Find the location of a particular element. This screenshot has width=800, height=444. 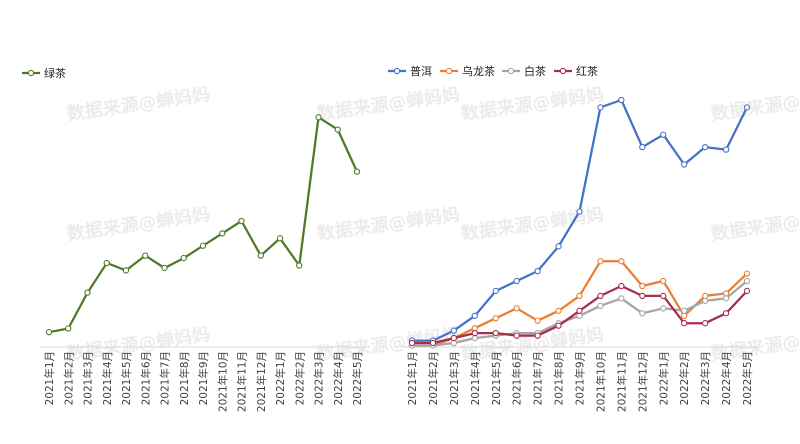

x-tick-label: 2022年5月 is located at coordinates (747, 378).